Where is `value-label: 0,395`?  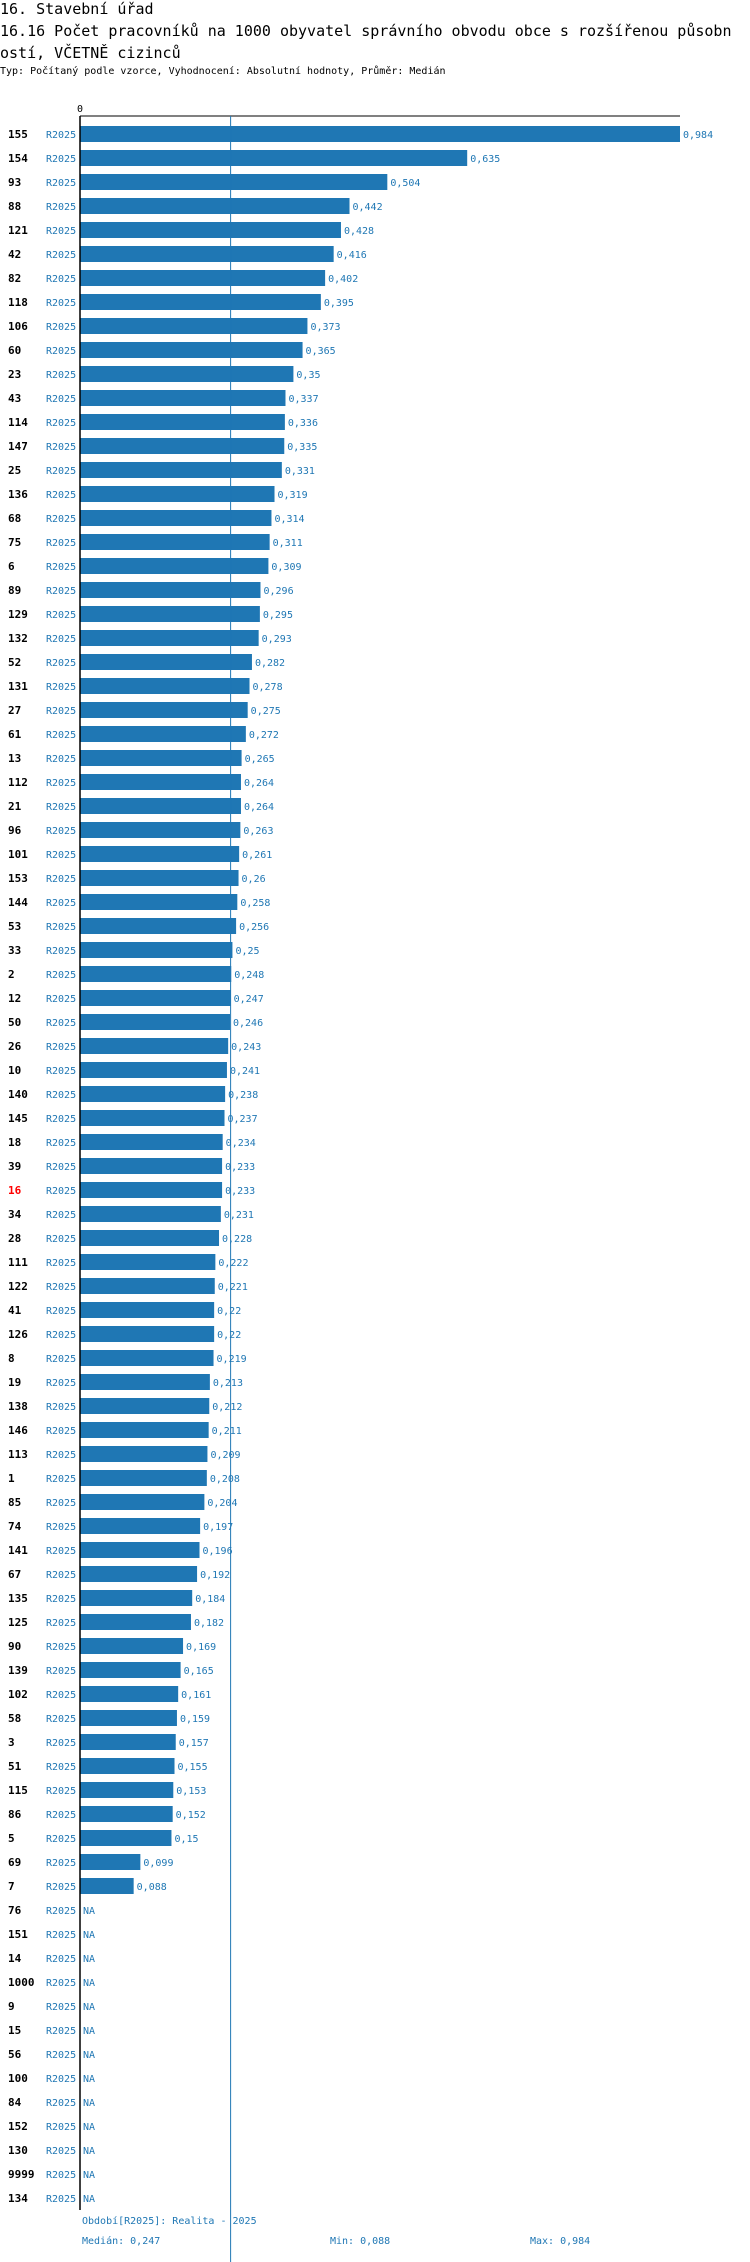
value-label: 0,395 is located at coordinates (339, 303).